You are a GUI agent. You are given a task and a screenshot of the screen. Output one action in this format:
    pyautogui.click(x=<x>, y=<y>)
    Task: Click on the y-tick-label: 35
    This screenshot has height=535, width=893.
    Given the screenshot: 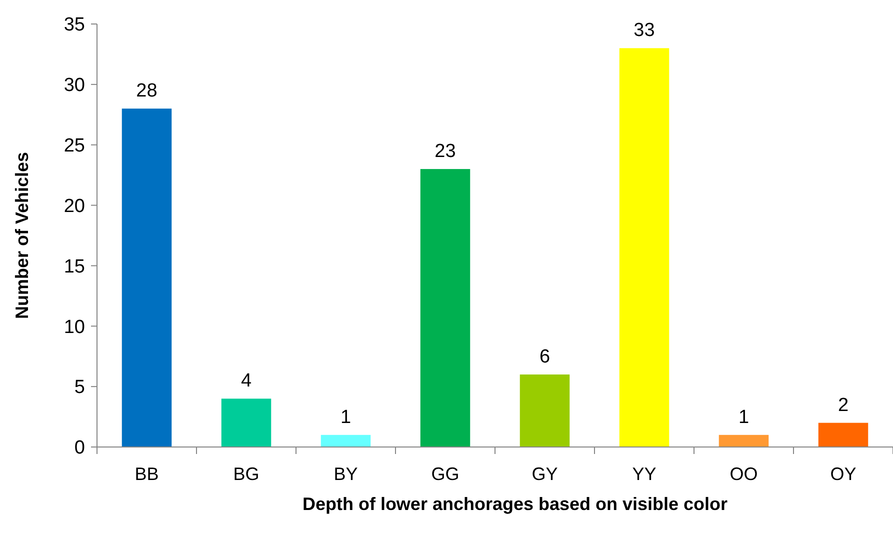 What is the action you would take?
    pyautogui.click(x=74, y=25)
    